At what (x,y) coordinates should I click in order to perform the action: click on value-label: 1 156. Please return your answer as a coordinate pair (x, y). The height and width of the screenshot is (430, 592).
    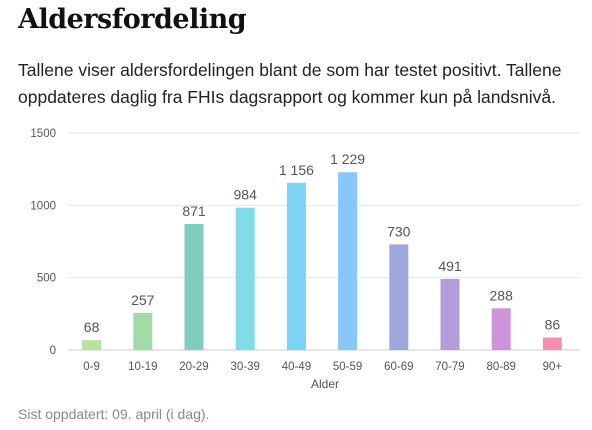
    Looking at the image, I should click on (296, 170).